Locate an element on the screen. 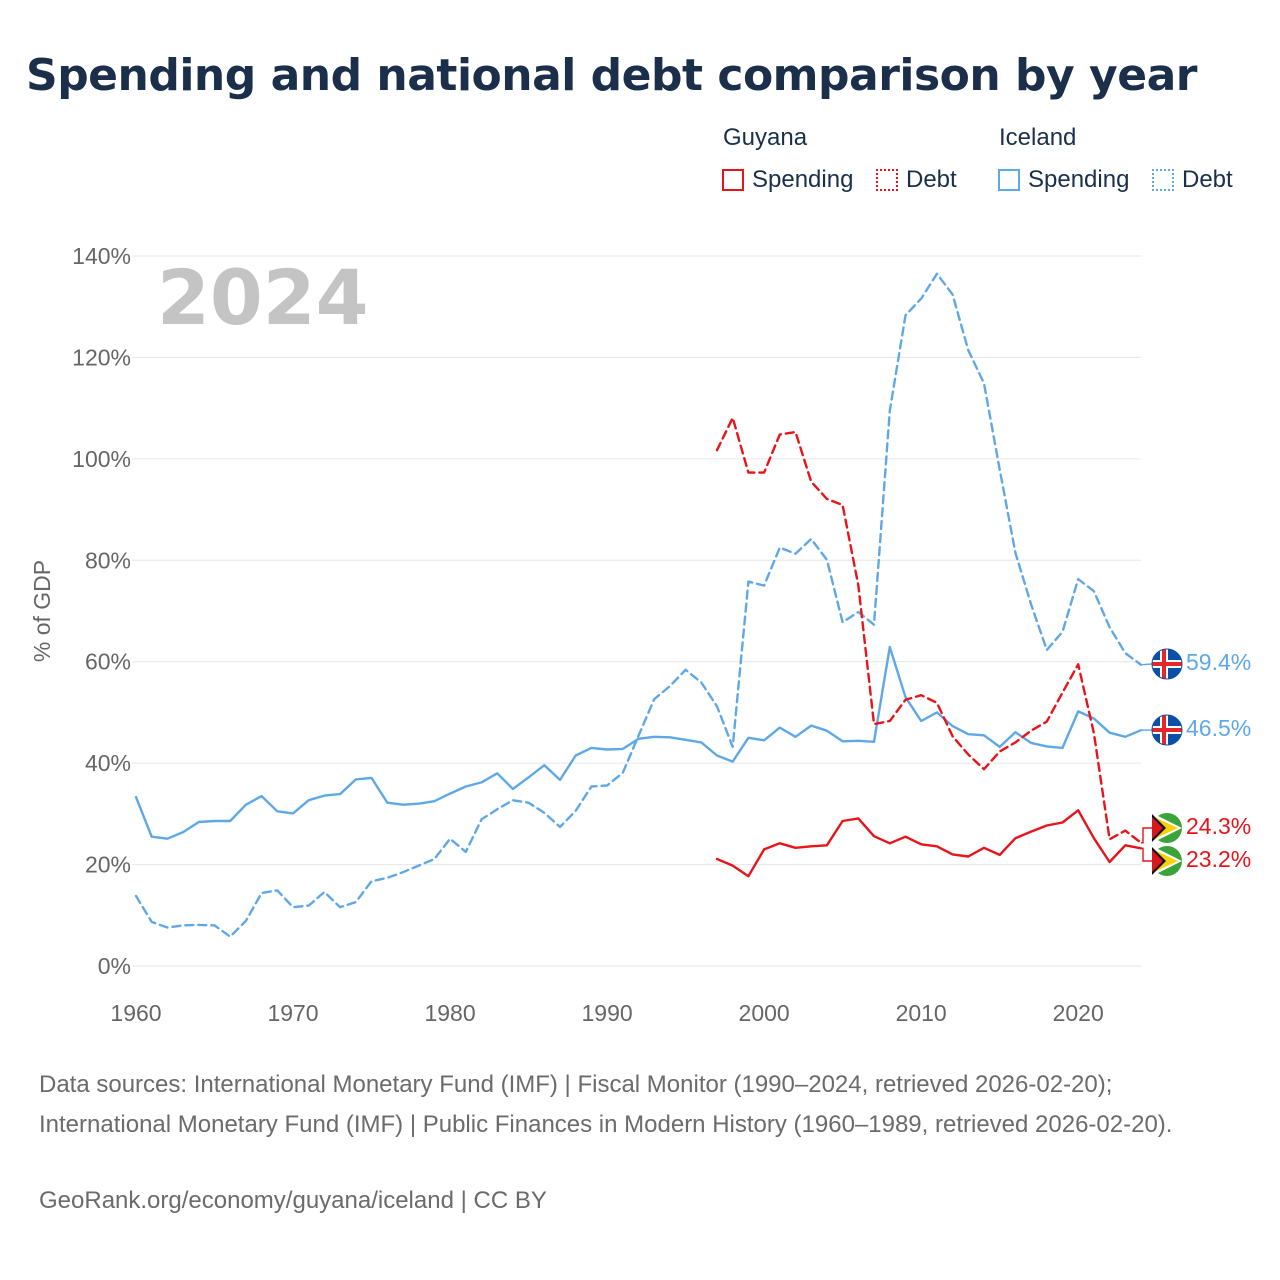 Image resolution: width=1280 pixels, height=1280 pixels. x-tick-label: 1990 is located at coordinates (607, 1013).